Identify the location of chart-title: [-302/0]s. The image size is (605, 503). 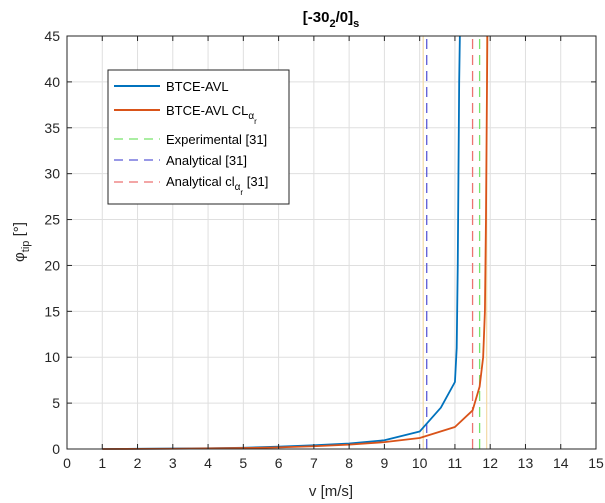
(331, 19).